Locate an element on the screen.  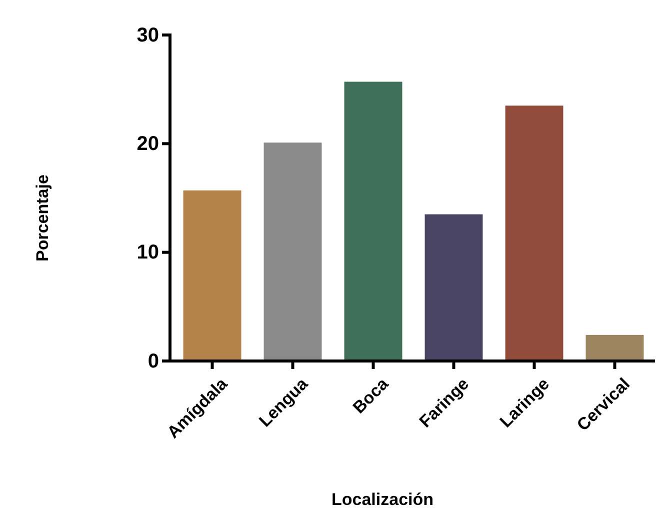
y-axis-title: Porcentaje is located at coordinates (42, 218).